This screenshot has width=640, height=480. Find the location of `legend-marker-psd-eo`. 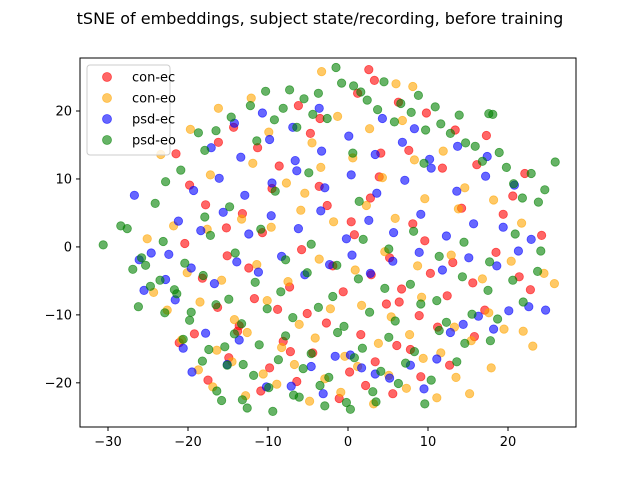

legend-marker-psd-eo is located at coordinates (107, 140).